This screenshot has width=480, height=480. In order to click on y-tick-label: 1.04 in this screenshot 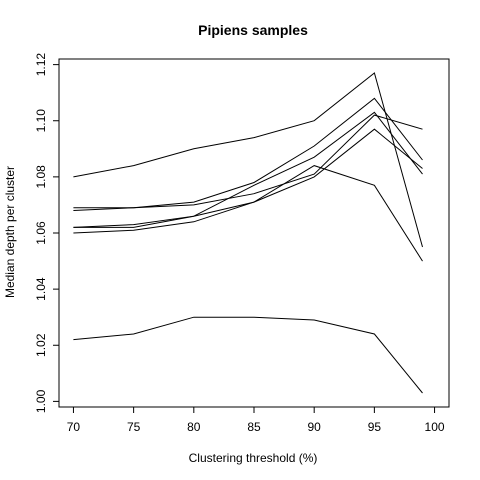, I will do `click(41, 289)`.